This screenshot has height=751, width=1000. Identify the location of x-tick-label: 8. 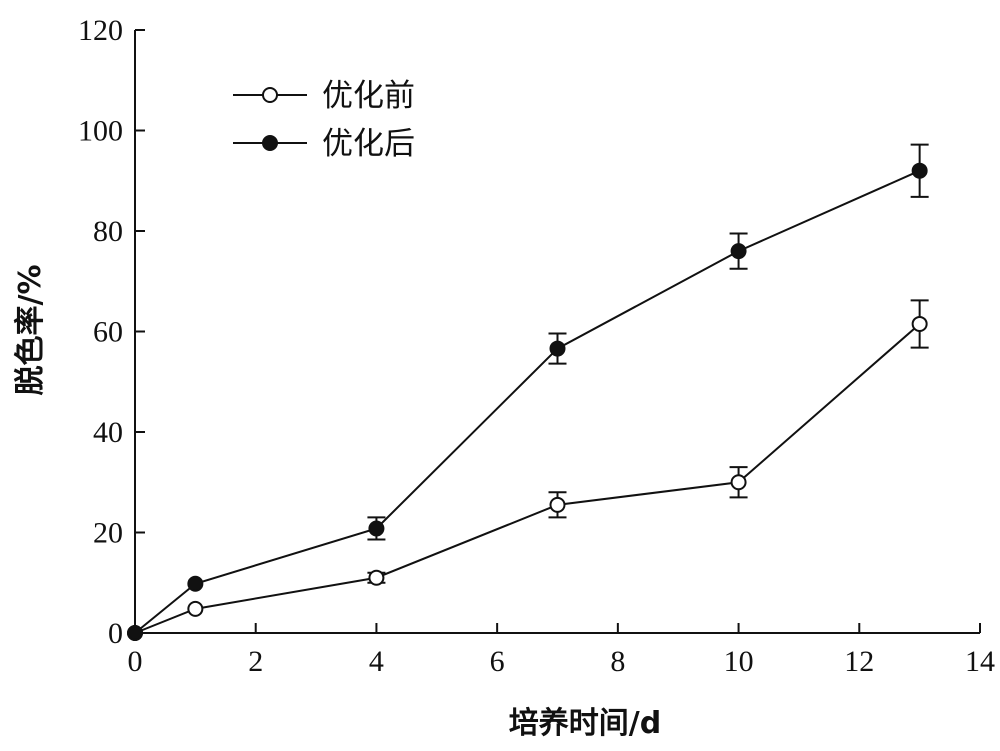
(617, 661).